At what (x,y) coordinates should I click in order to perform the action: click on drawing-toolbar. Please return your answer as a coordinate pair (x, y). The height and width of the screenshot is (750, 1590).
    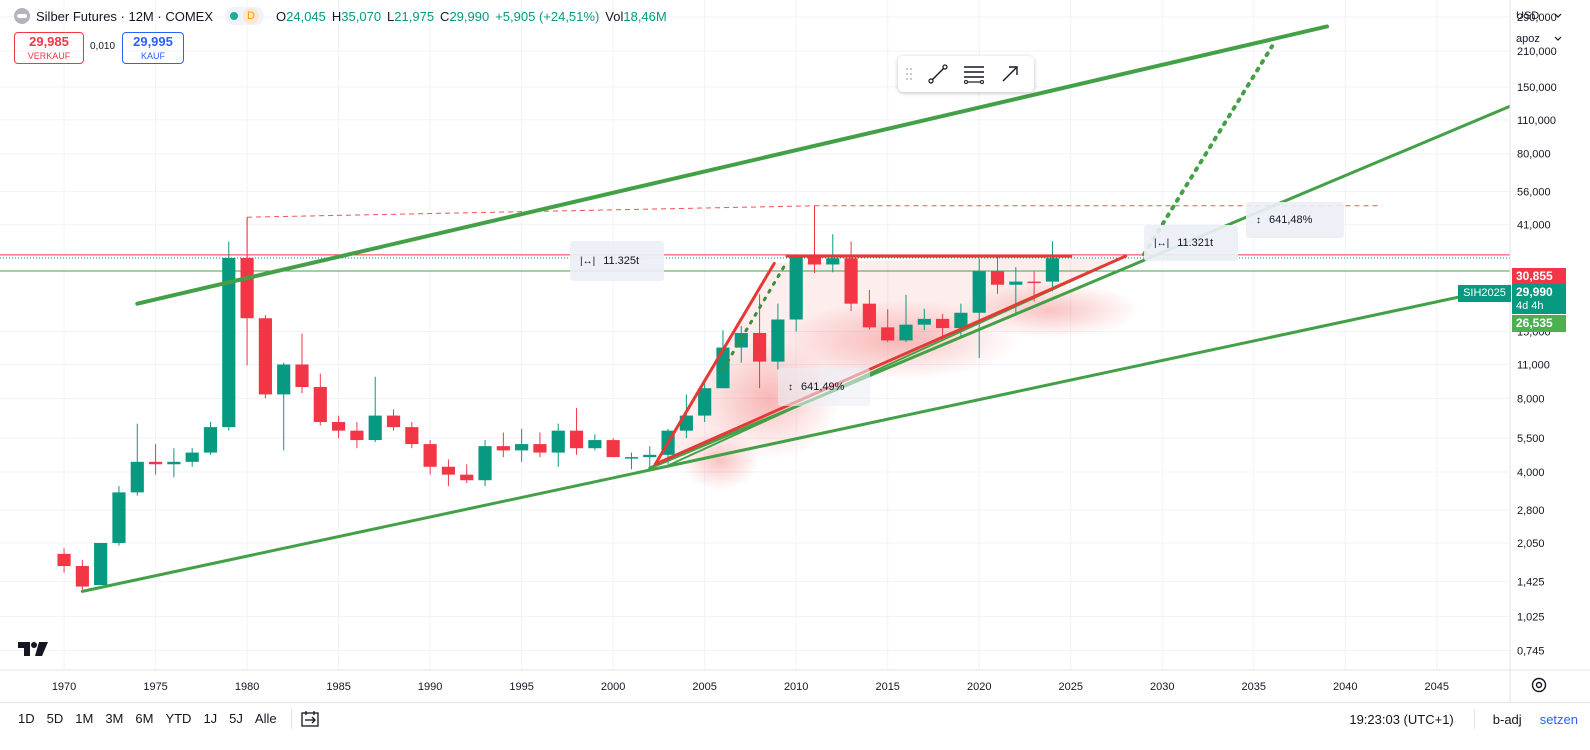
    Looking at the image, I should click on (966, 74).